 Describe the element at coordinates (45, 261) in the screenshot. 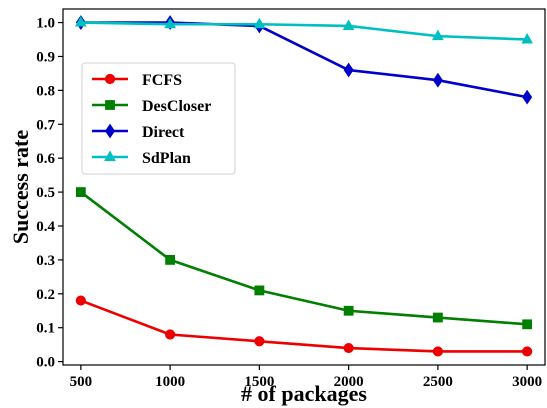

I see `y-tick-label: 0.3` at that location.